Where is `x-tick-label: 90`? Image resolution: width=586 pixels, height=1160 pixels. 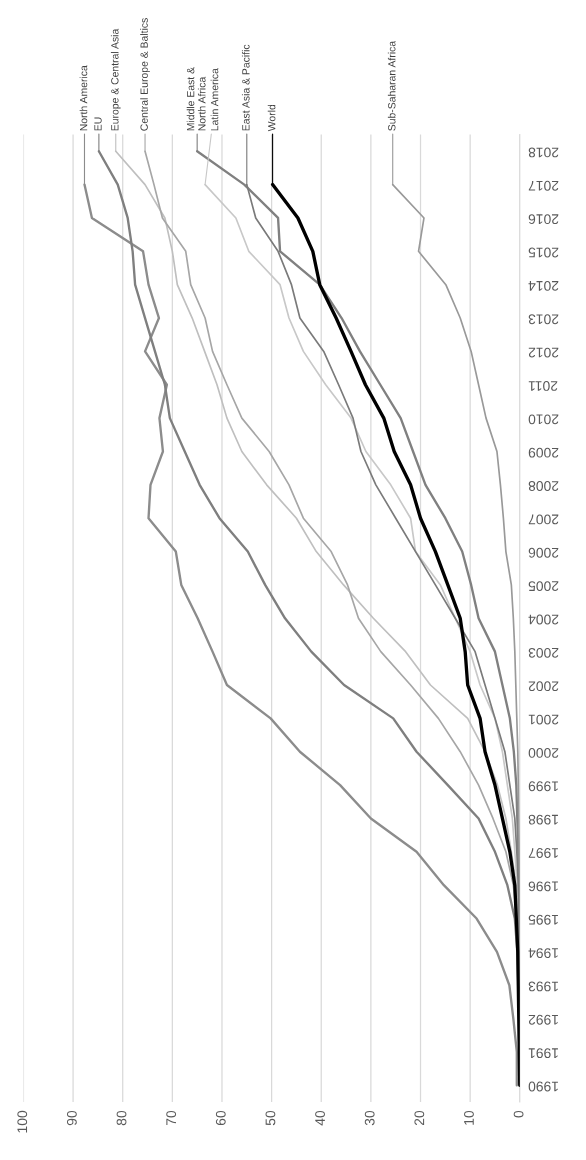 x-tick-label: 90 is located at coordinates (71, 1118).